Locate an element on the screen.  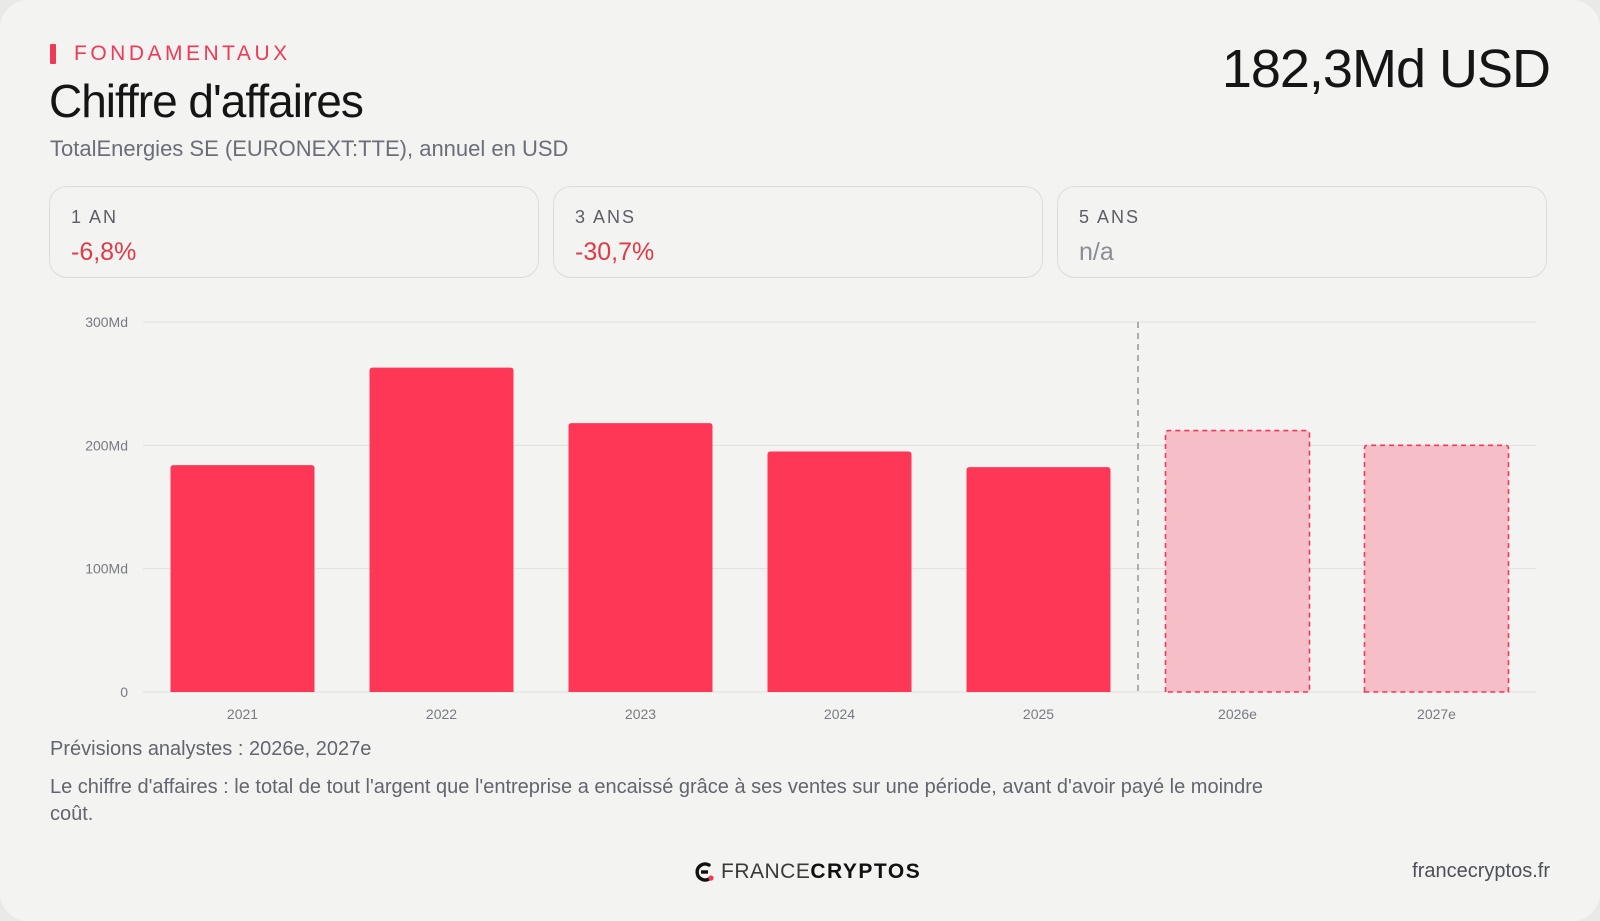
x-tick-label: 2026e is located at coordinates (1237, 714).